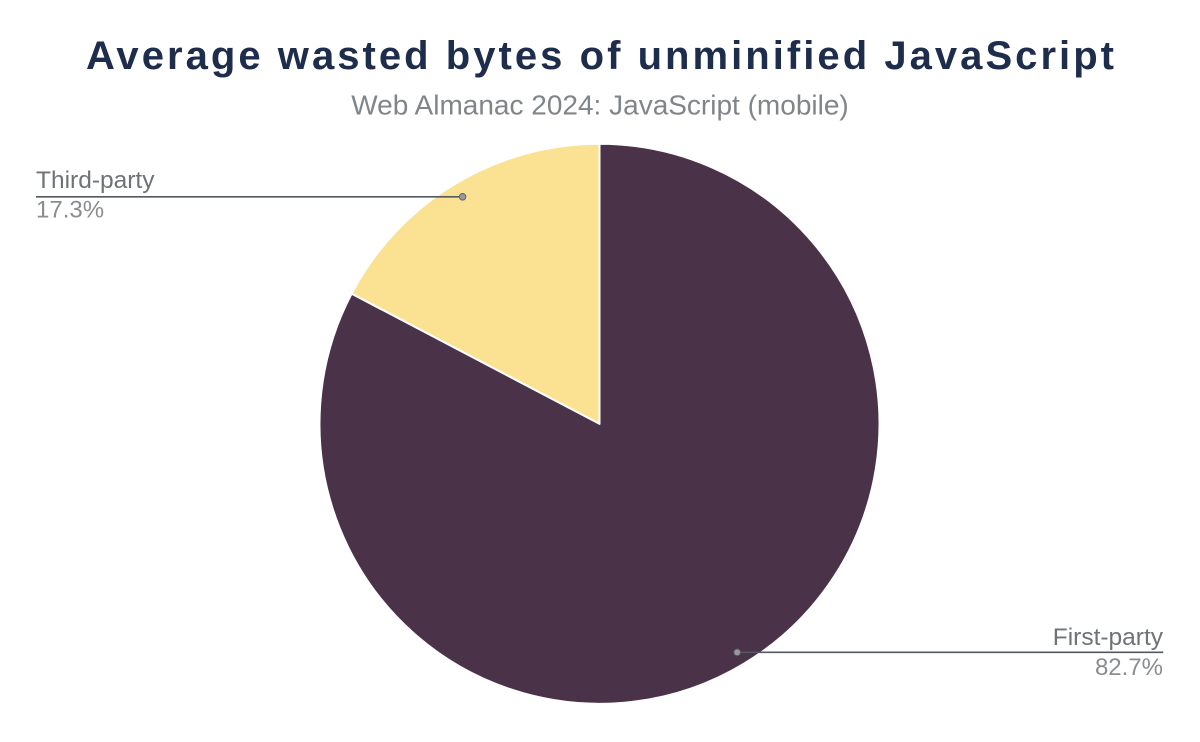 This screenshot has width=1200, height=742. I want to click on svg-text: 17.3%, so click(70, 210).